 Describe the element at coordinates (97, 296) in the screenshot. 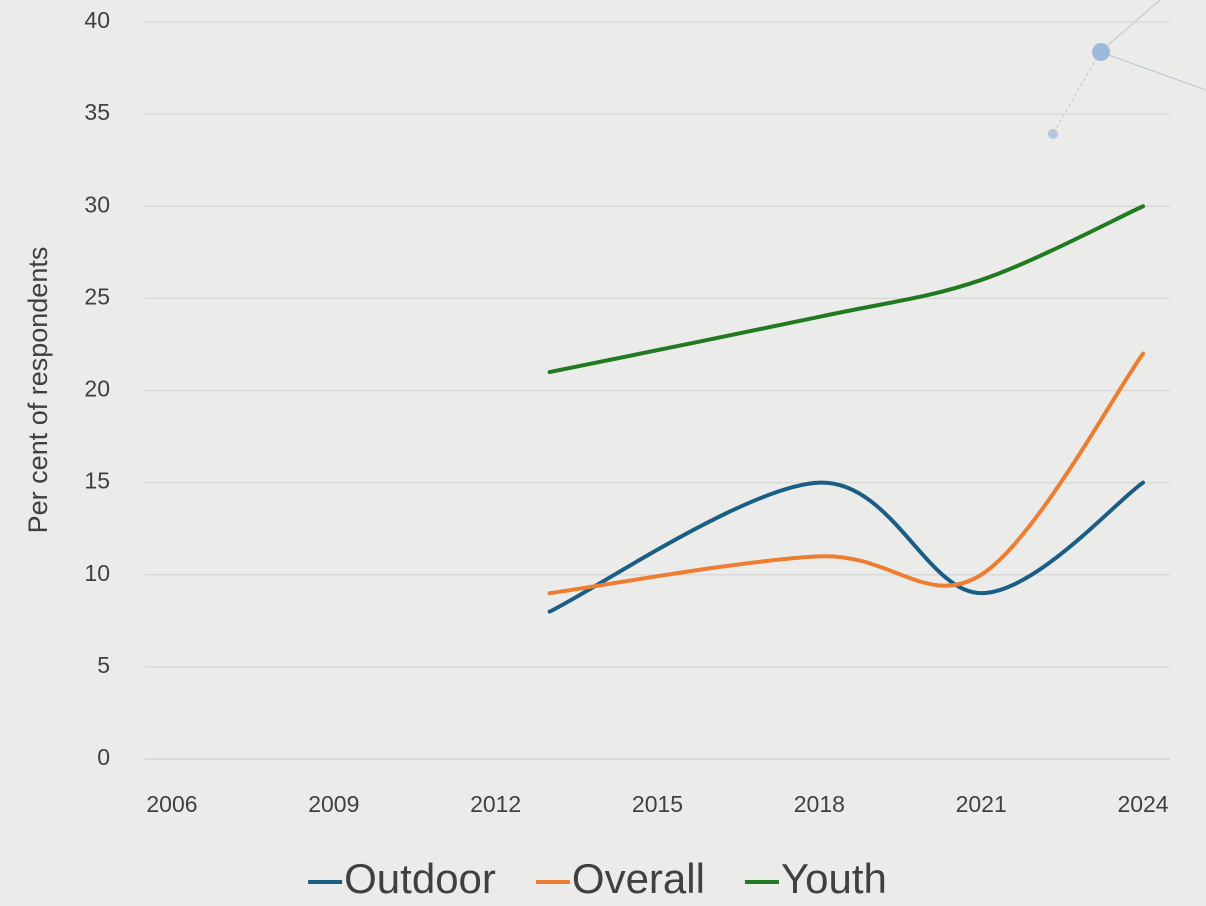

I see `y-tick-label: 25` at that location.